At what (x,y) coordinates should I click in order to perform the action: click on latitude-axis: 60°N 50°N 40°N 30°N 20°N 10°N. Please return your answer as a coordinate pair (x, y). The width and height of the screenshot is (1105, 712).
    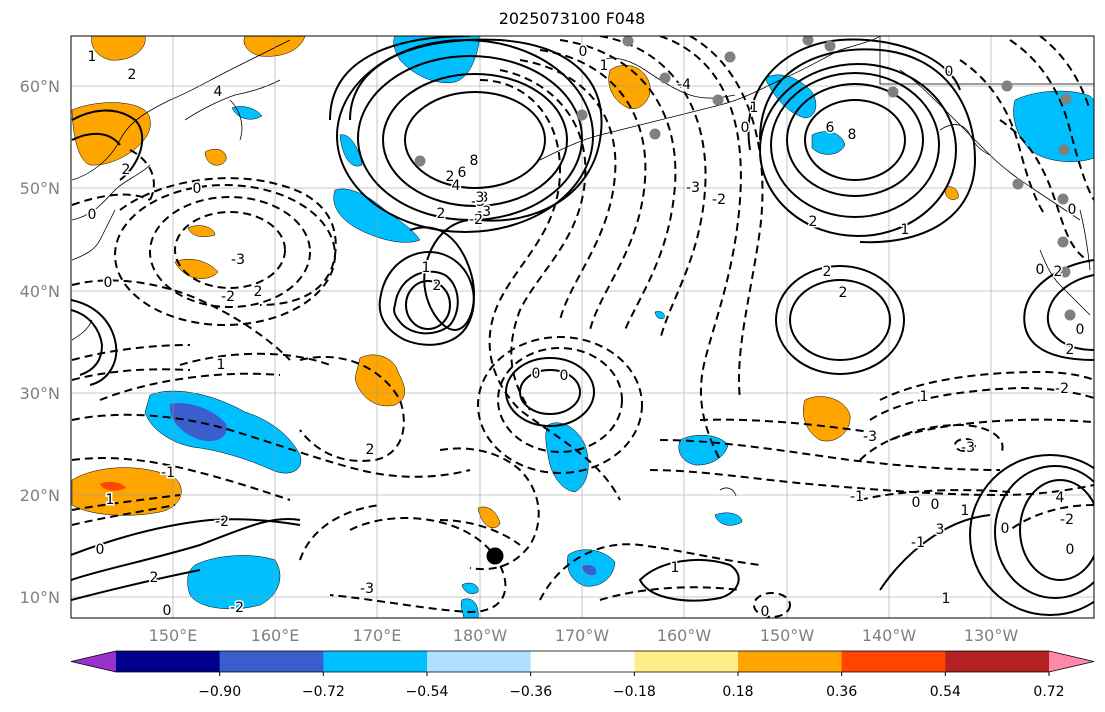
    Looking at the image, I should click on (40, 342).